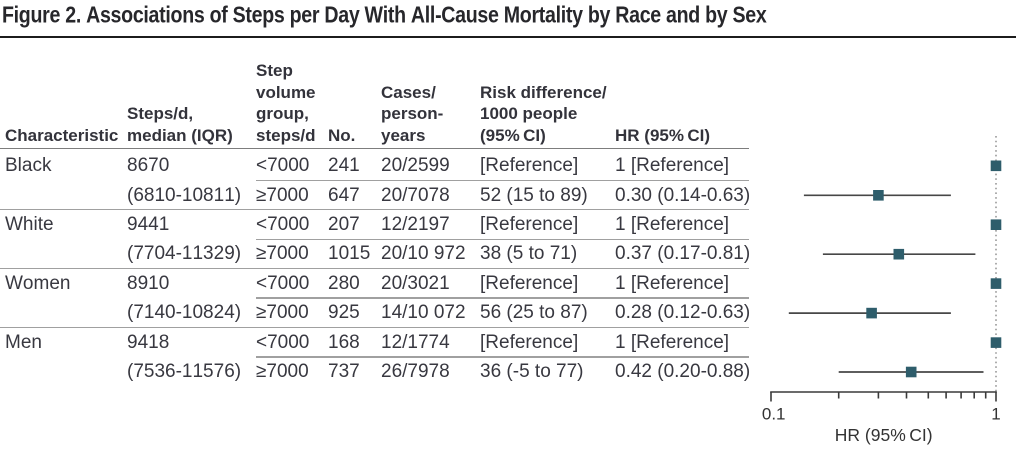 The height and width of the screenshot is (463, 1016). What do you see at coordinates (774, 414) in the screenshot?
I see `svg-text: 0.1` at bounding box center [774, 414].